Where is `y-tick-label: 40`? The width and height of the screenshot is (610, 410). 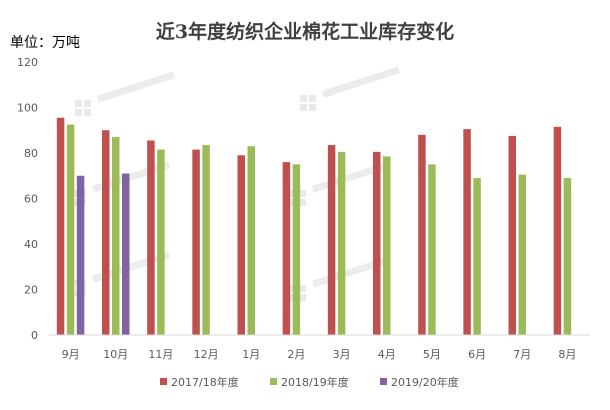
y-tick-label: 40 is located at coordinates (31, 244).